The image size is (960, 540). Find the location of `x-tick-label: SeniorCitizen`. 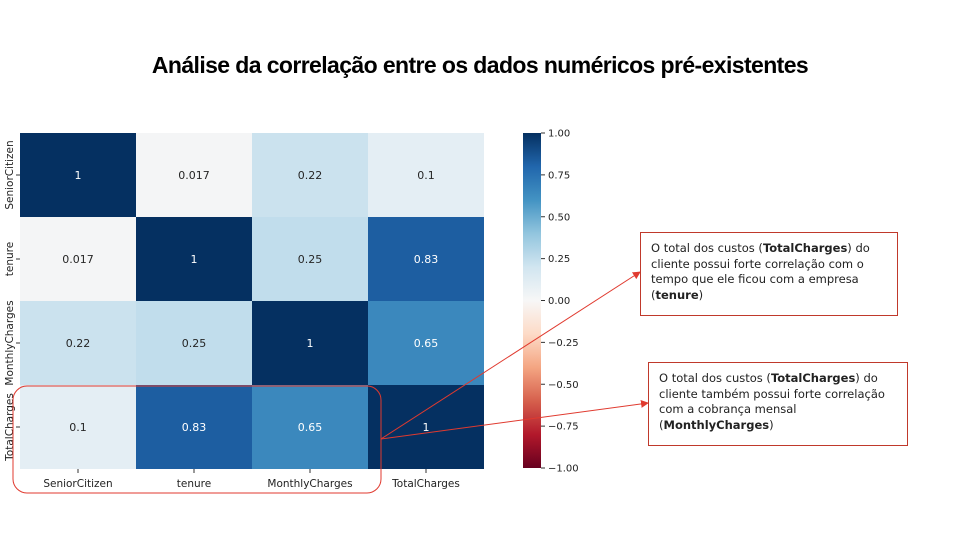

x-tick-label: SeniorCitizen is located at coordinates (77, 484).